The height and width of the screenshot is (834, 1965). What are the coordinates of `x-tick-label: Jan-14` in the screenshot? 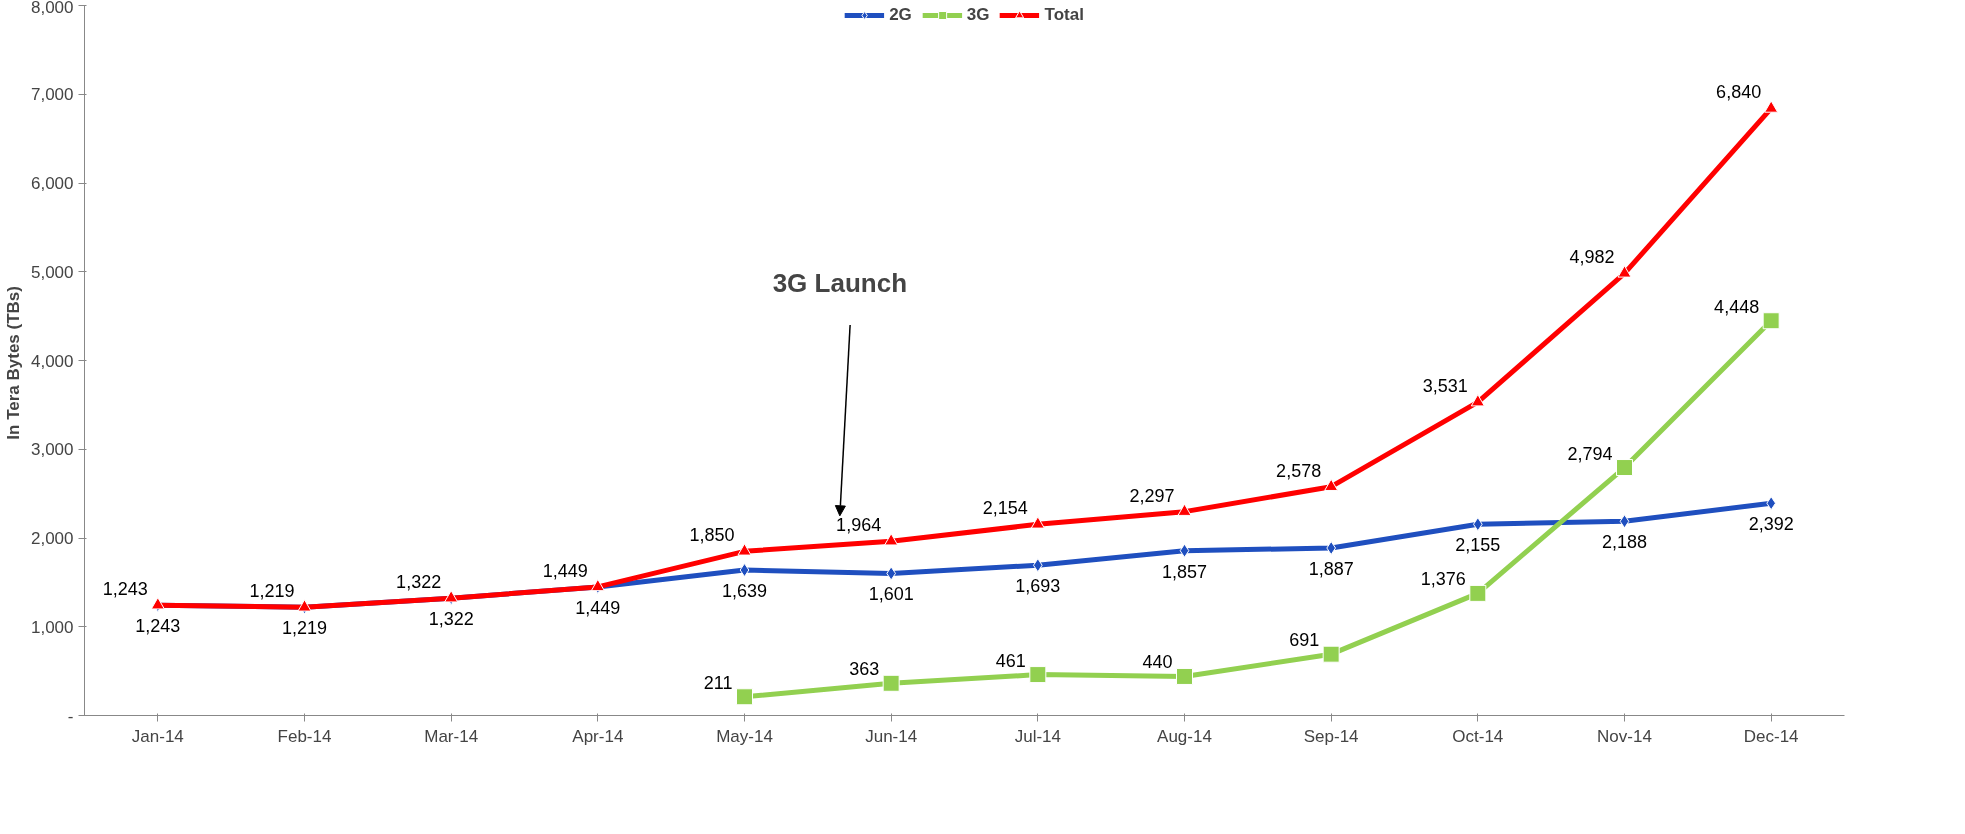 It's located at (157, 736).